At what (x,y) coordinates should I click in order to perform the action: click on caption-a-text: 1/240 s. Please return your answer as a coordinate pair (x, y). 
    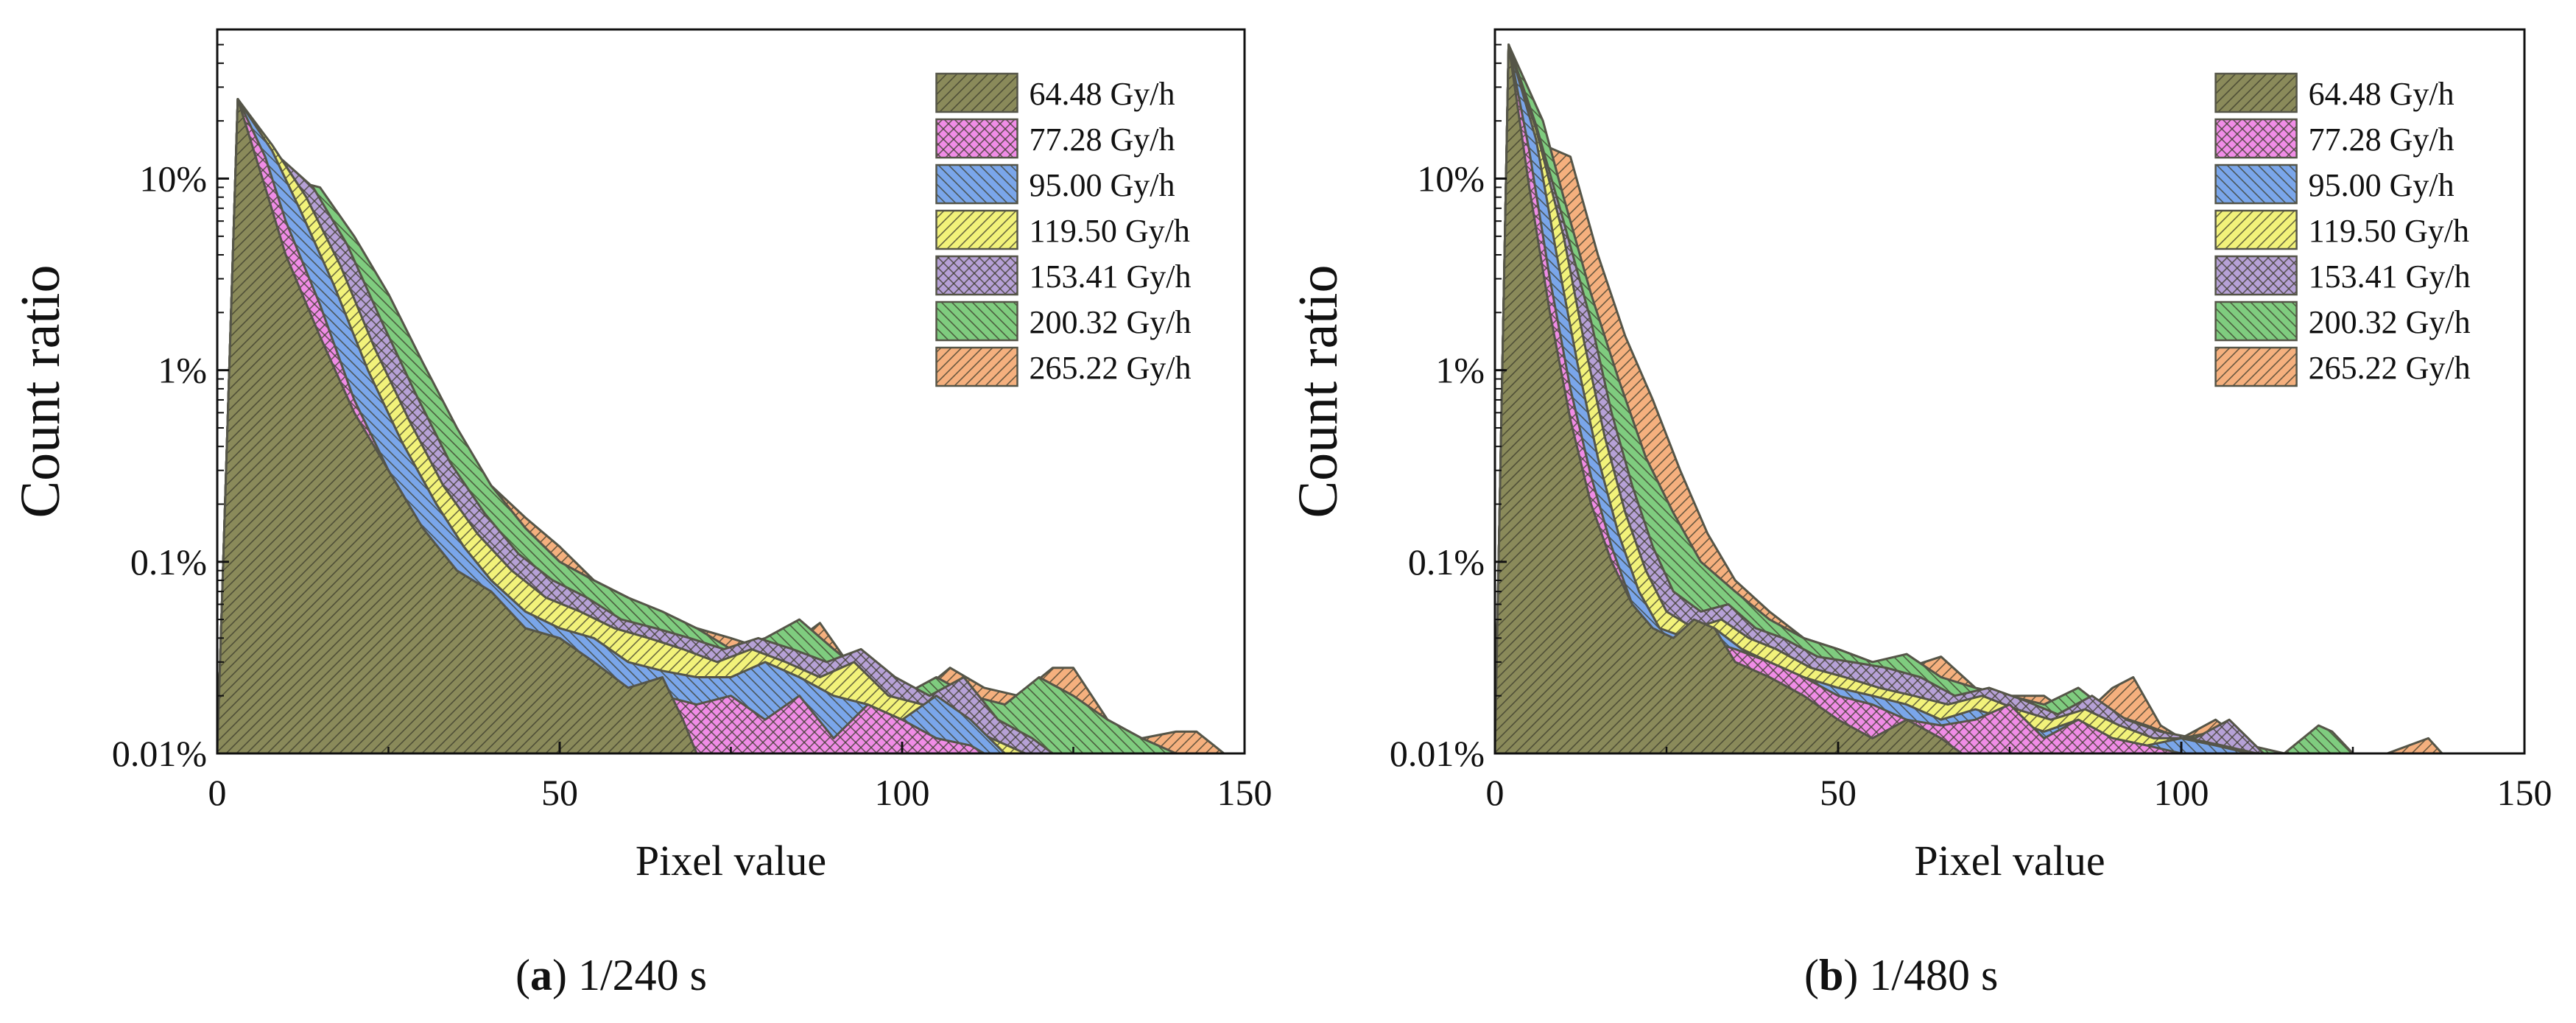
    Looking at the image, I should click on (642, 975).